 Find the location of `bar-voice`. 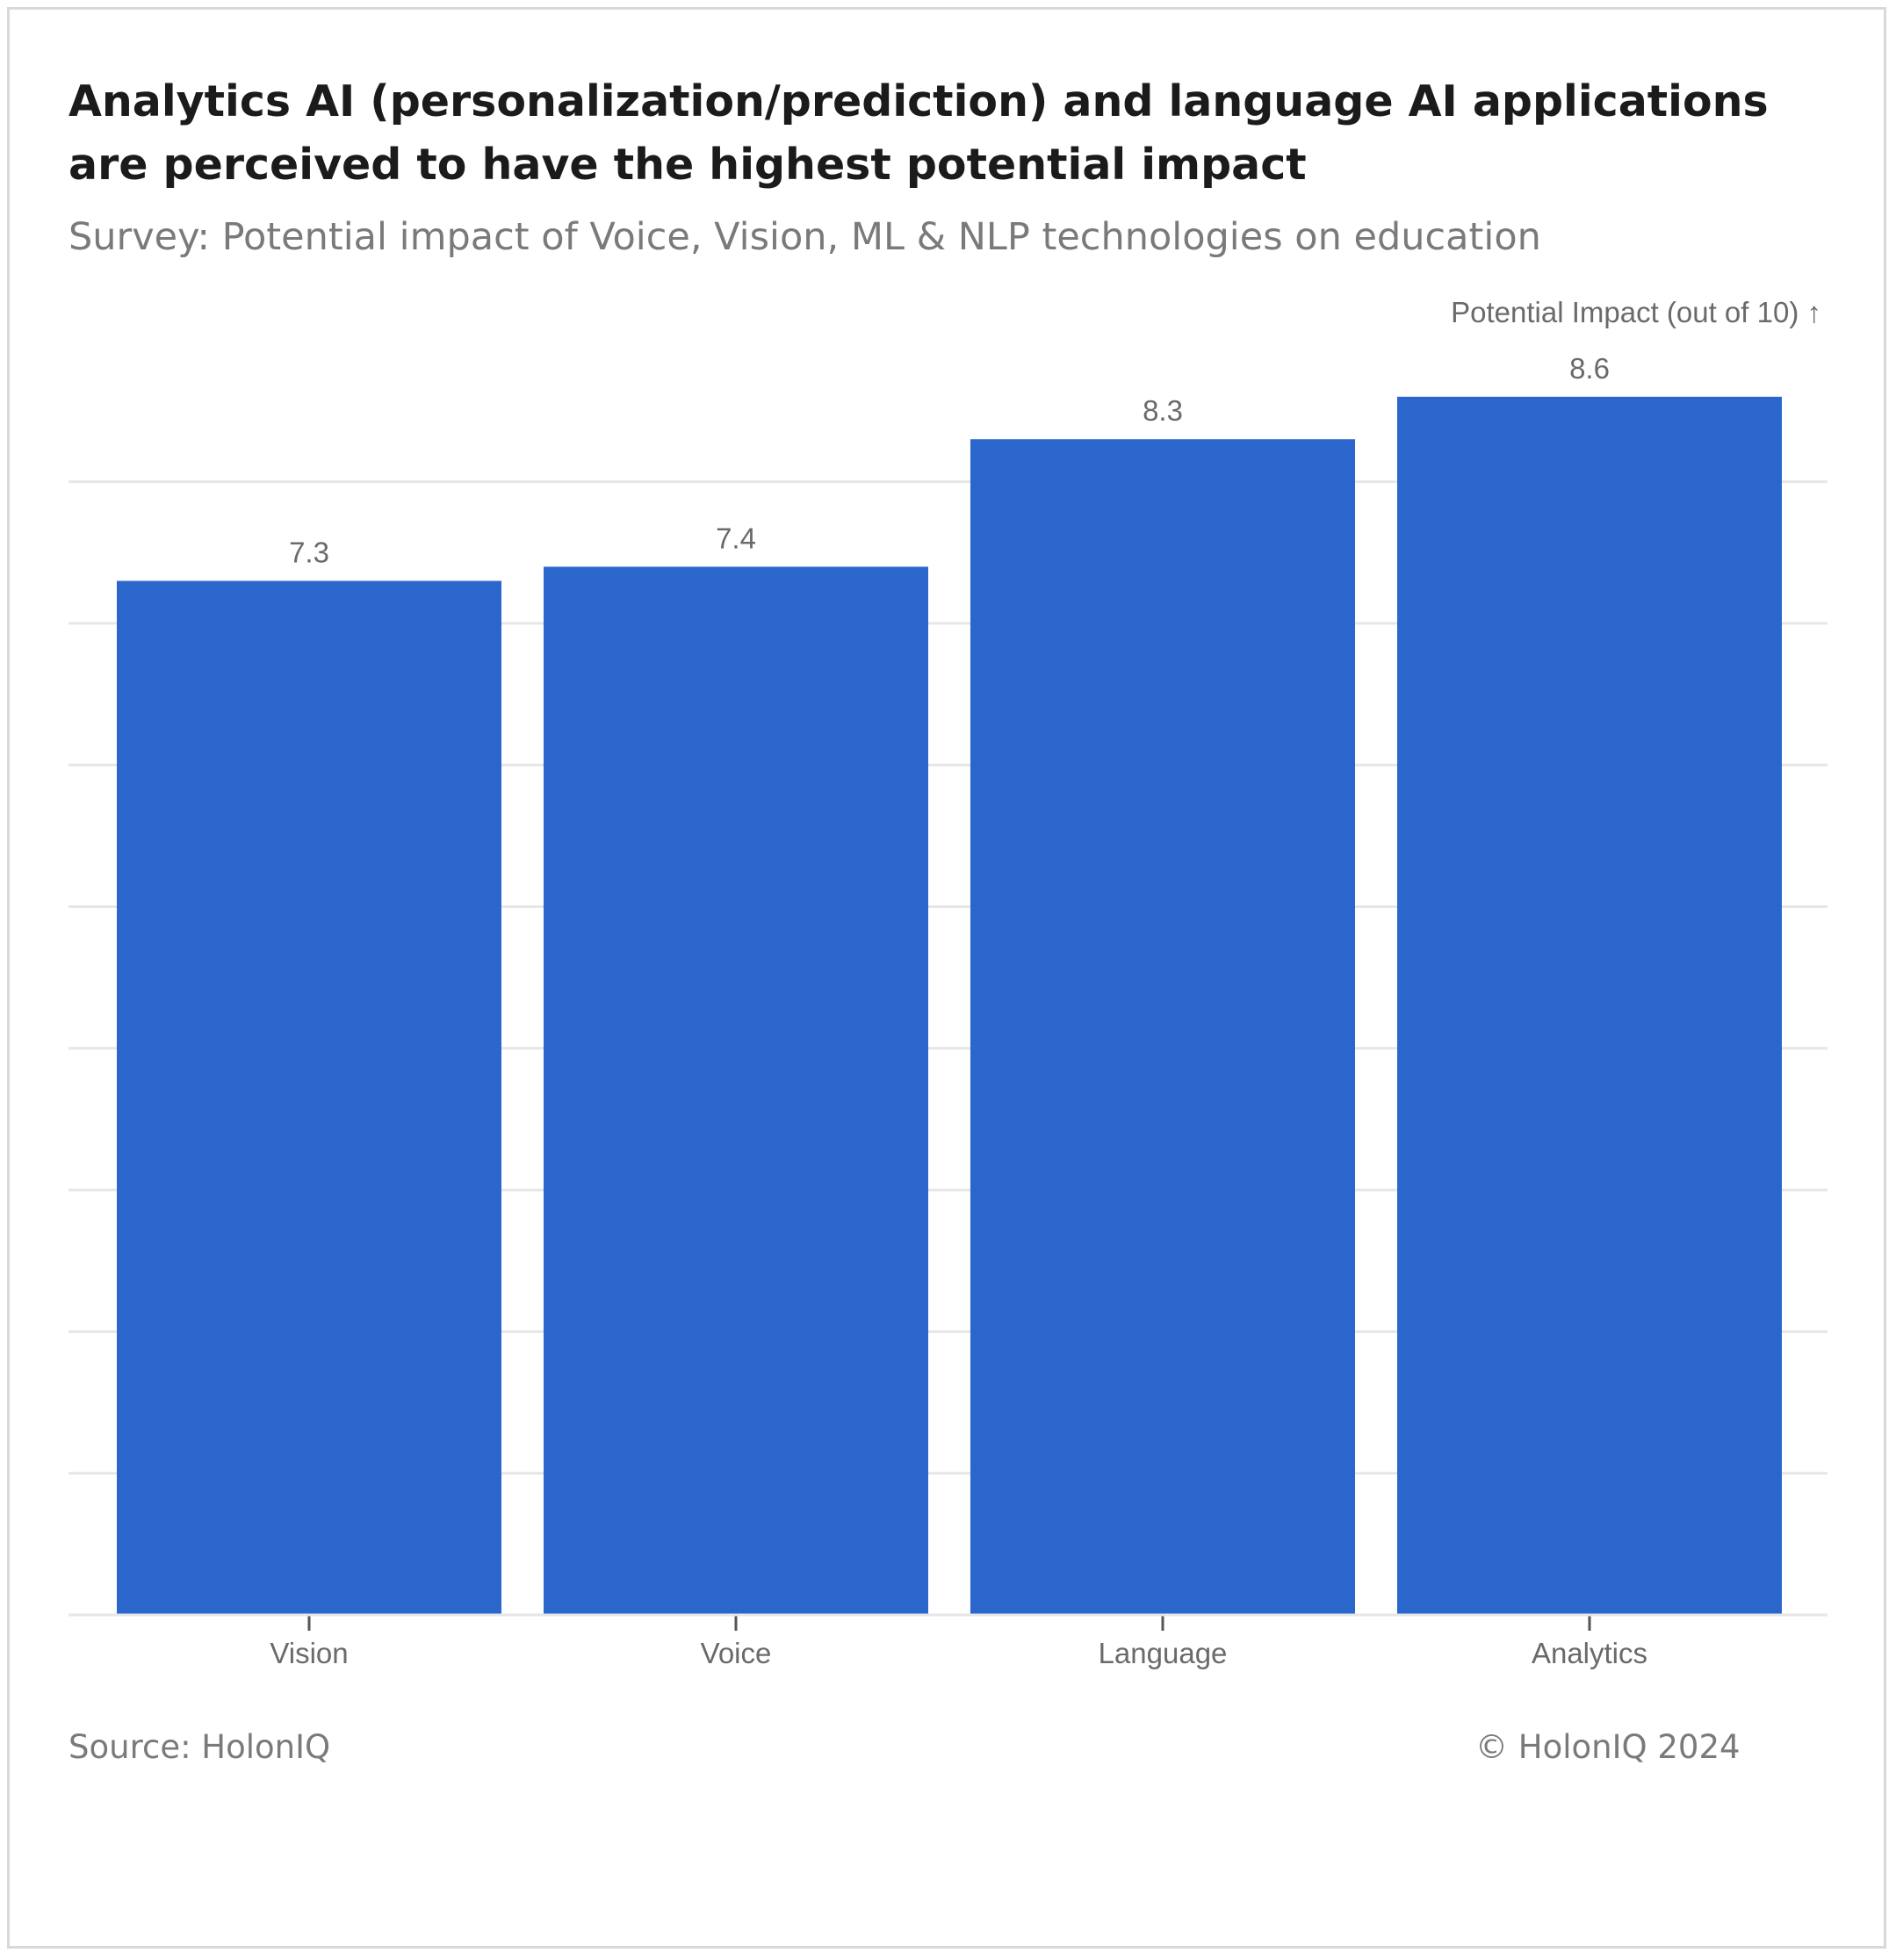

bar-voice is located at coordinates (736, 1091).